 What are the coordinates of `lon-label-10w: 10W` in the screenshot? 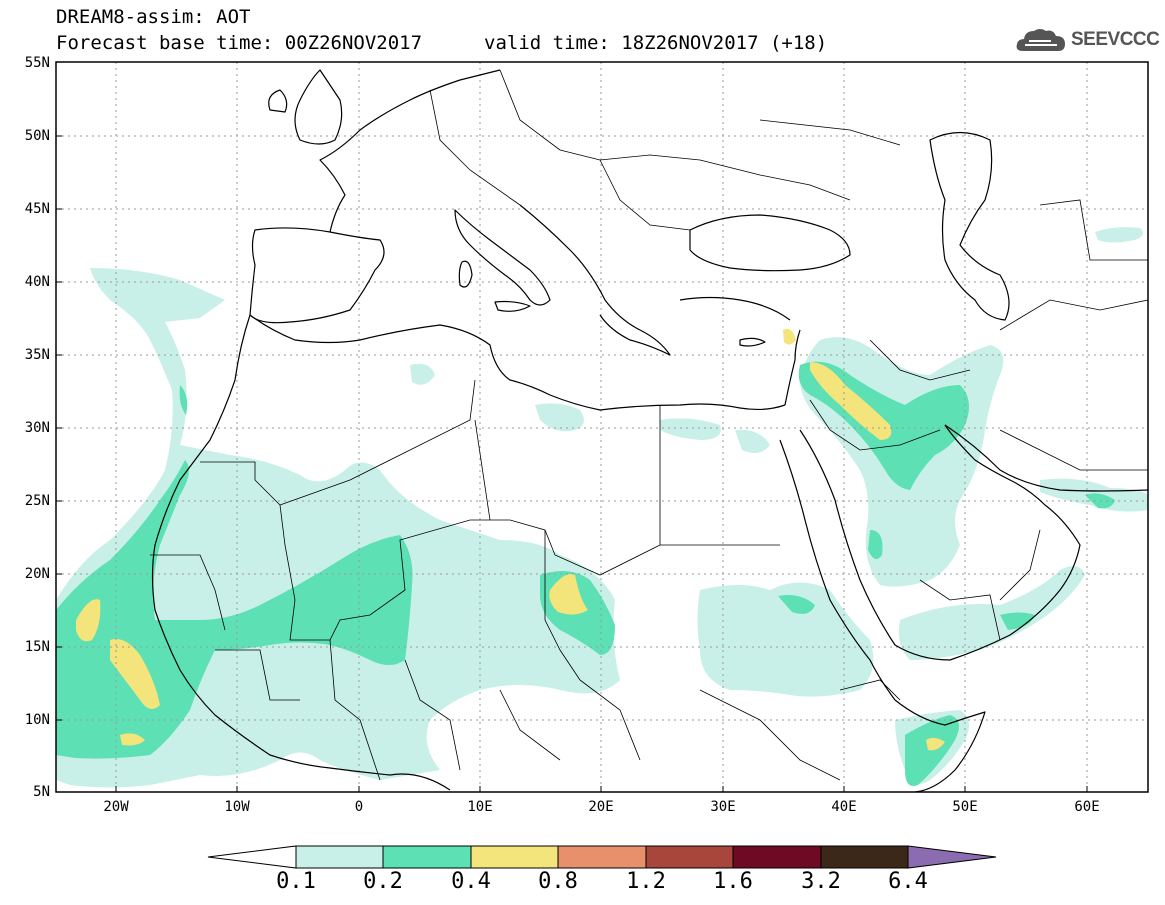 It's located at (237, 807).